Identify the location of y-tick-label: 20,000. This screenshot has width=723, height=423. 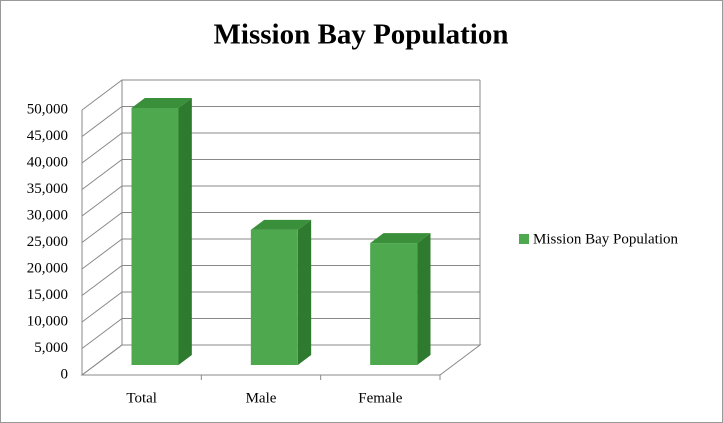
(47, 268).